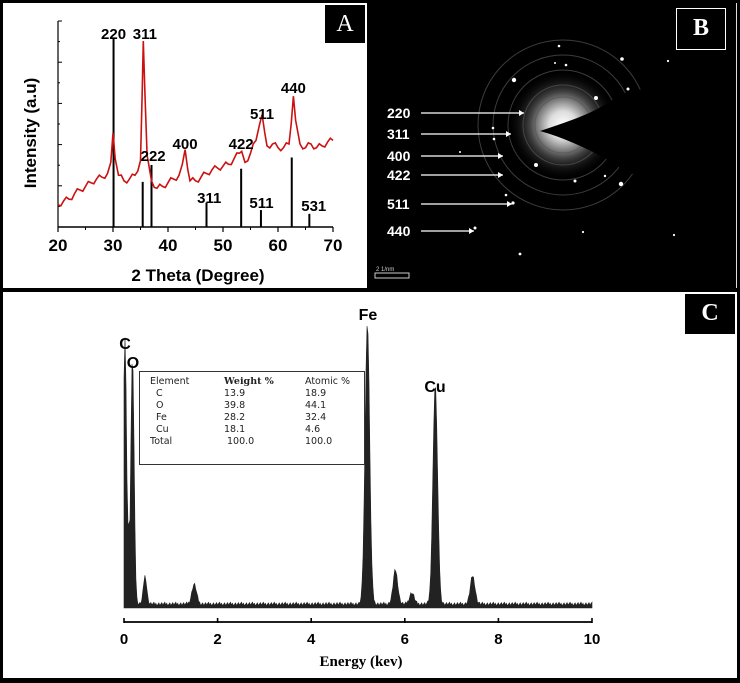 The height and width of the screenshot is (683, 740). What do you see at coordinates (235, 417) in the screenshot?
I see `cell-weight: 28.2` at bounding box center [235, 417].